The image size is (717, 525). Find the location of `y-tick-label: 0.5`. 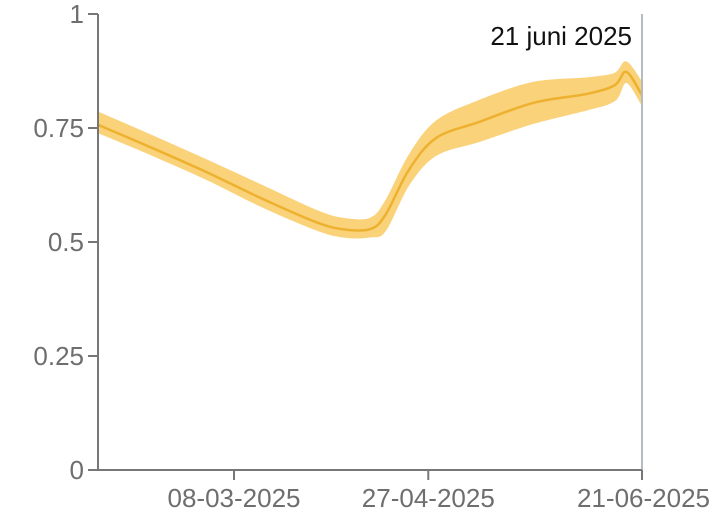

y-tick-label: 0.5 is located at coordinates (66, 242).